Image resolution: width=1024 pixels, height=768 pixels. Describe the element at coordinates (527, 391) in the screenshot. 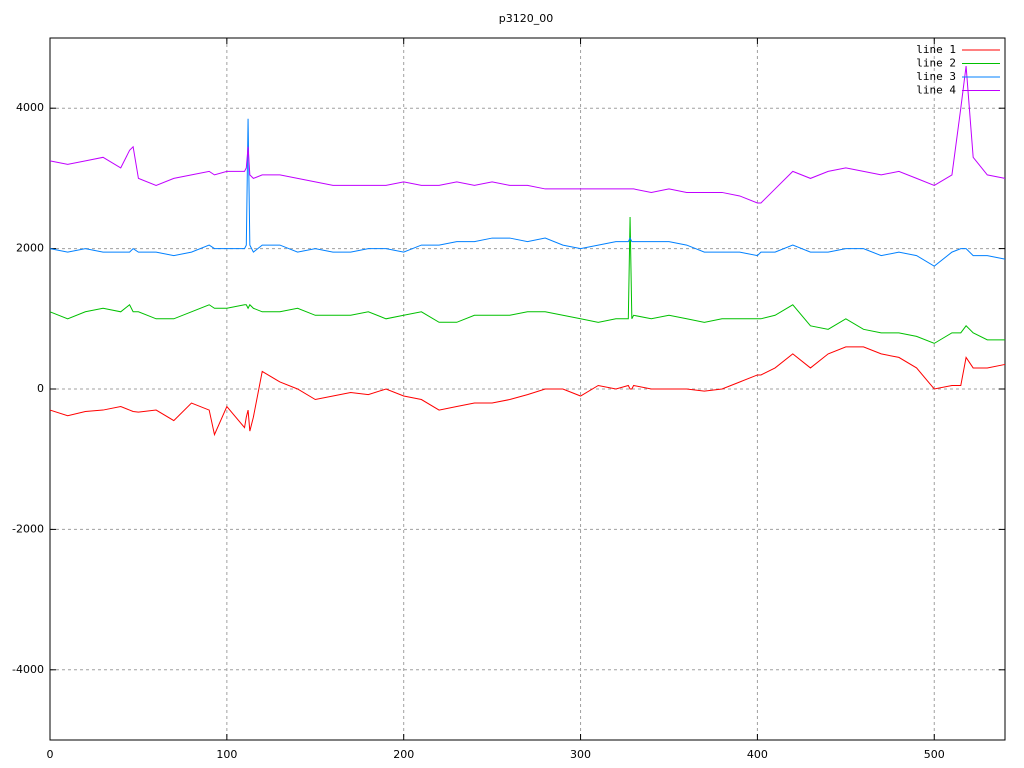

I see `data-line` at that location.